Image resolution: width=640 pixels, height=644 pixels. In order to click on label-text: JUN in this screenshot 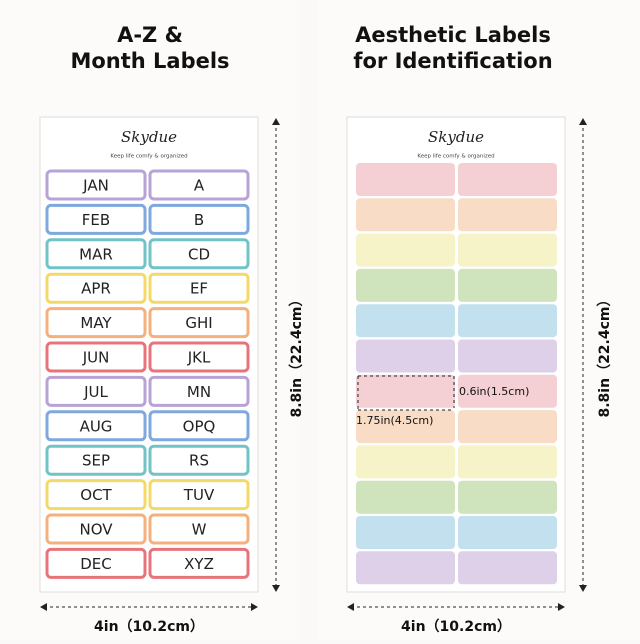, I will do `click(96, 358)`.